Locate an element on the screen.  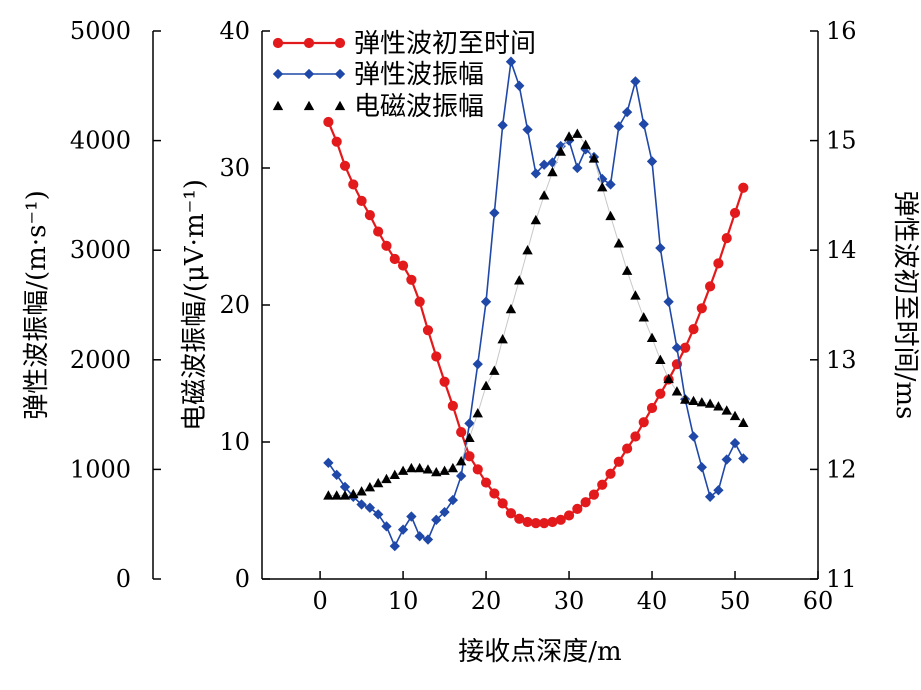
x-tick-label: 30 is located at coordinates (569, 601).